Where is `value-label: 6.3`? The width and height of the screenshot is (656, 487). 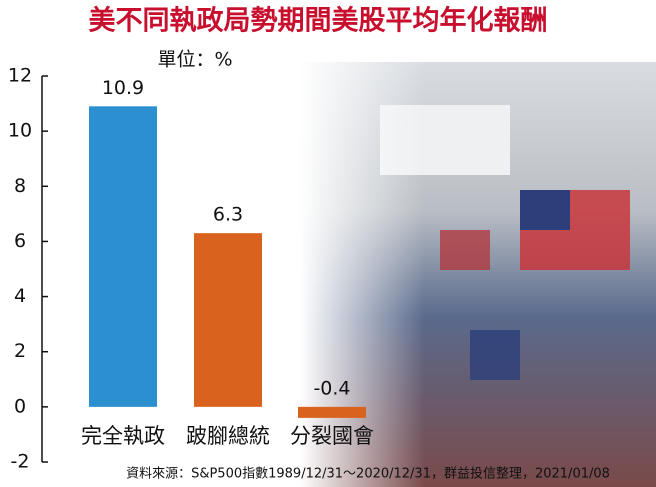
value-label: 6.3 is located at coordinates (228, 215).